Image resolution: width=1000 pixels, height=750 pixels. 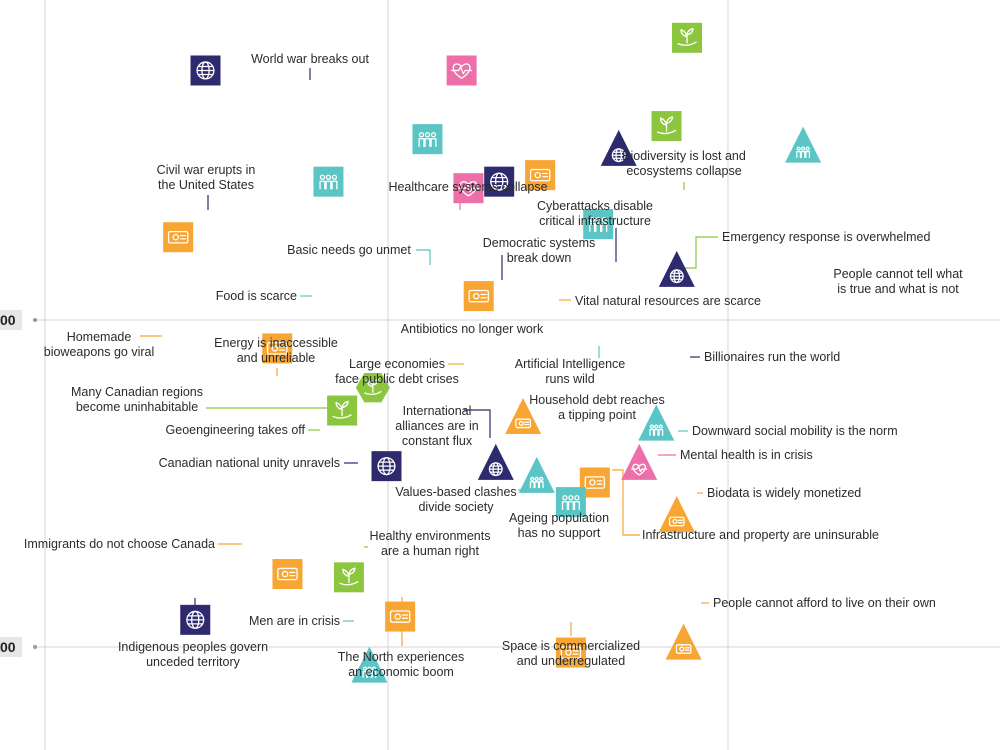 I want to click on point-label: Biodata is widely monetized, so click(x=784, y=493).